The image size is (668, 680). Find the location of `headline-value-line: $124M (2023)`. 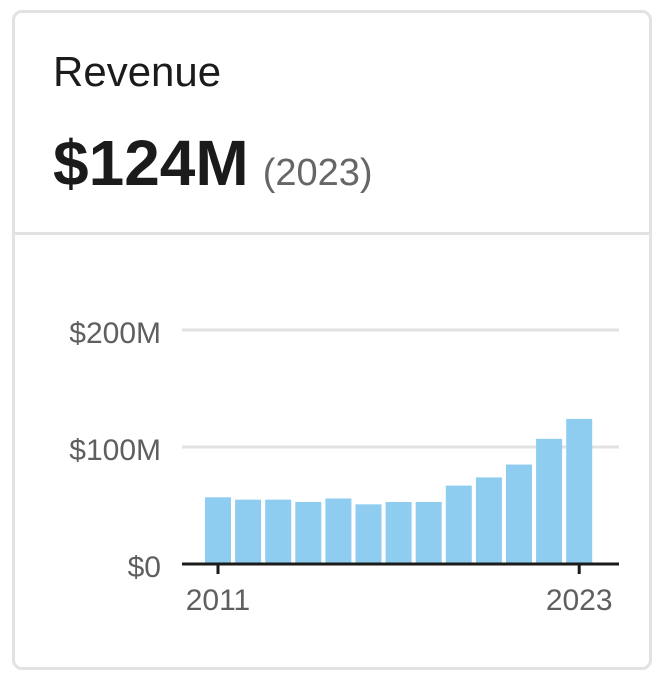

headline-value-line: $124M (2023) is located at coordinates (213, 163).